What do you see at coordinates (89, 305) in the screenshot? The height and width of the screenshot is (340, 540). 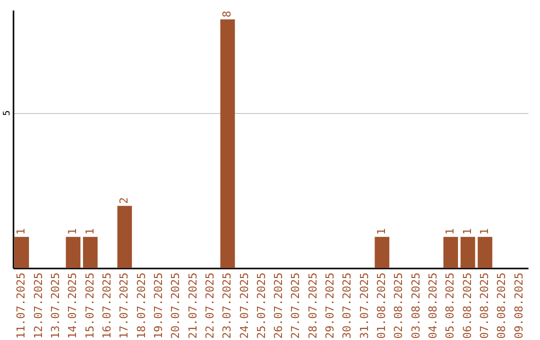 I see `x-tick-label: 15.07.2025` at bounding box center [89, 305].